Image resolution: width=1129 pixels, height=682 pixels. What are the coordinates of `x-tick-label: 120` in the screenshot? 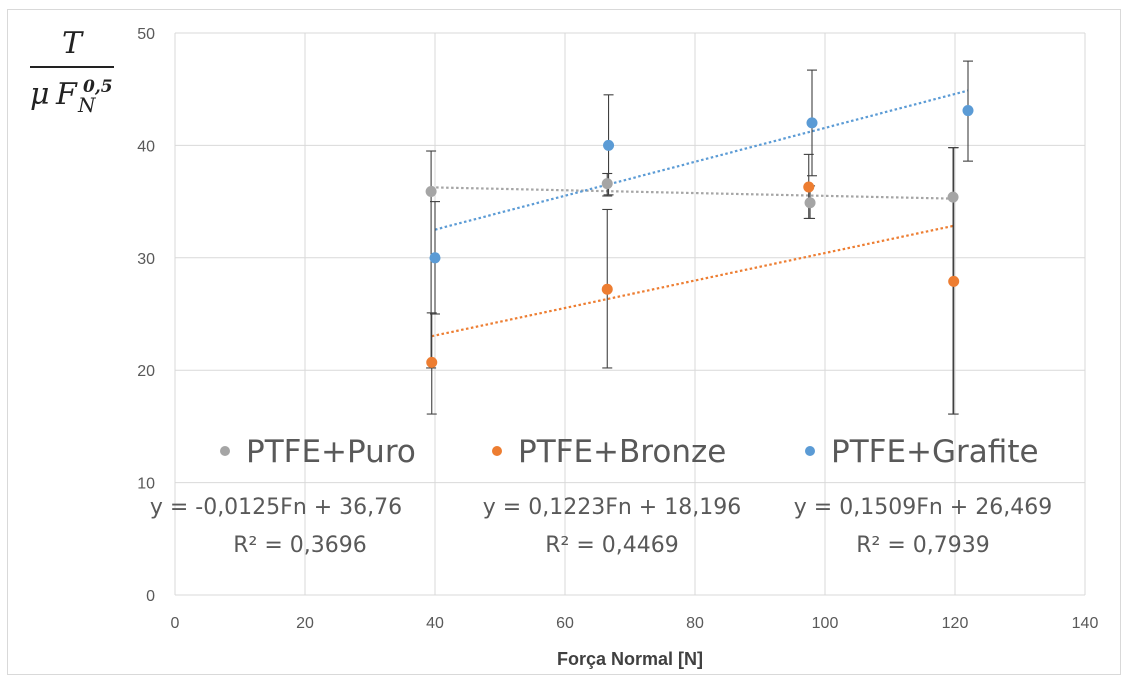 It's located at (955, 623).